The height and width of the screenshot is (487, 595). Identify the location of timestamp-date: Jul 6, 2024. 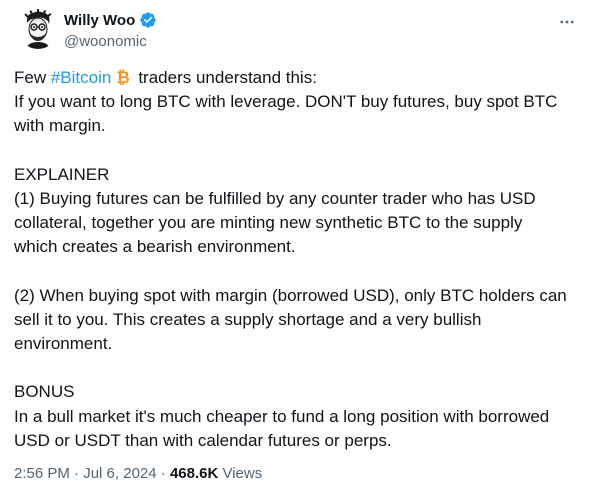
(120, 473).